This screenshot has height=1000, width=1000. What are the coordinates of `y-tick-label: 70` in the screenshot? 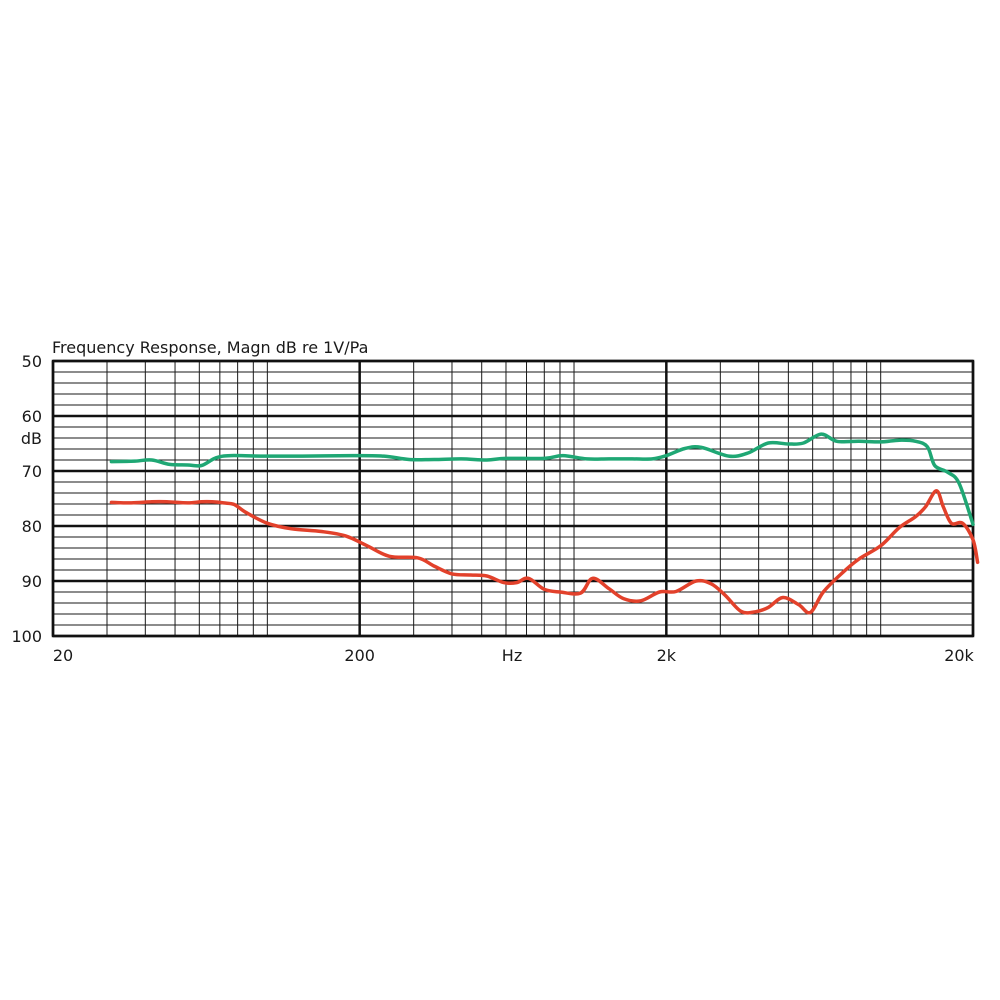 It's located at (32, 471).